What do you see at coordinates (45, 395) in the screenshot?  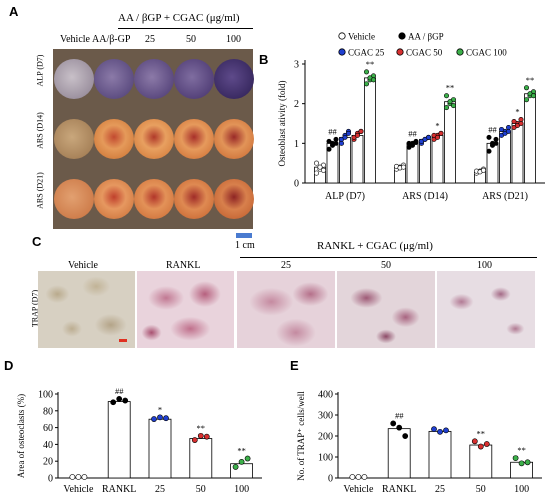 I see `y-tick-label: 100` at bounding box center [45, 395].